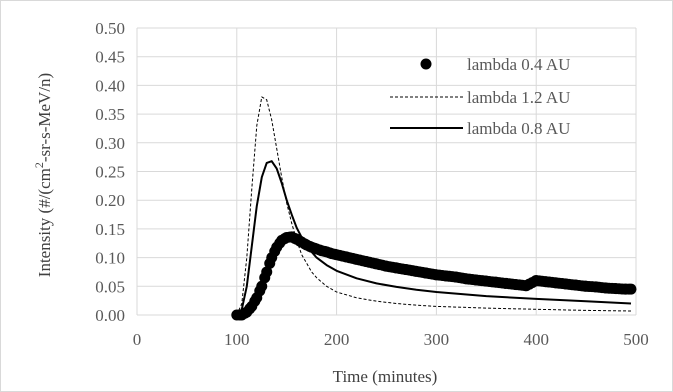 Image resolution: width=673 pixels, height=392 pixels. I want to click on y-tick-label: 0.00, so click(110, 315).